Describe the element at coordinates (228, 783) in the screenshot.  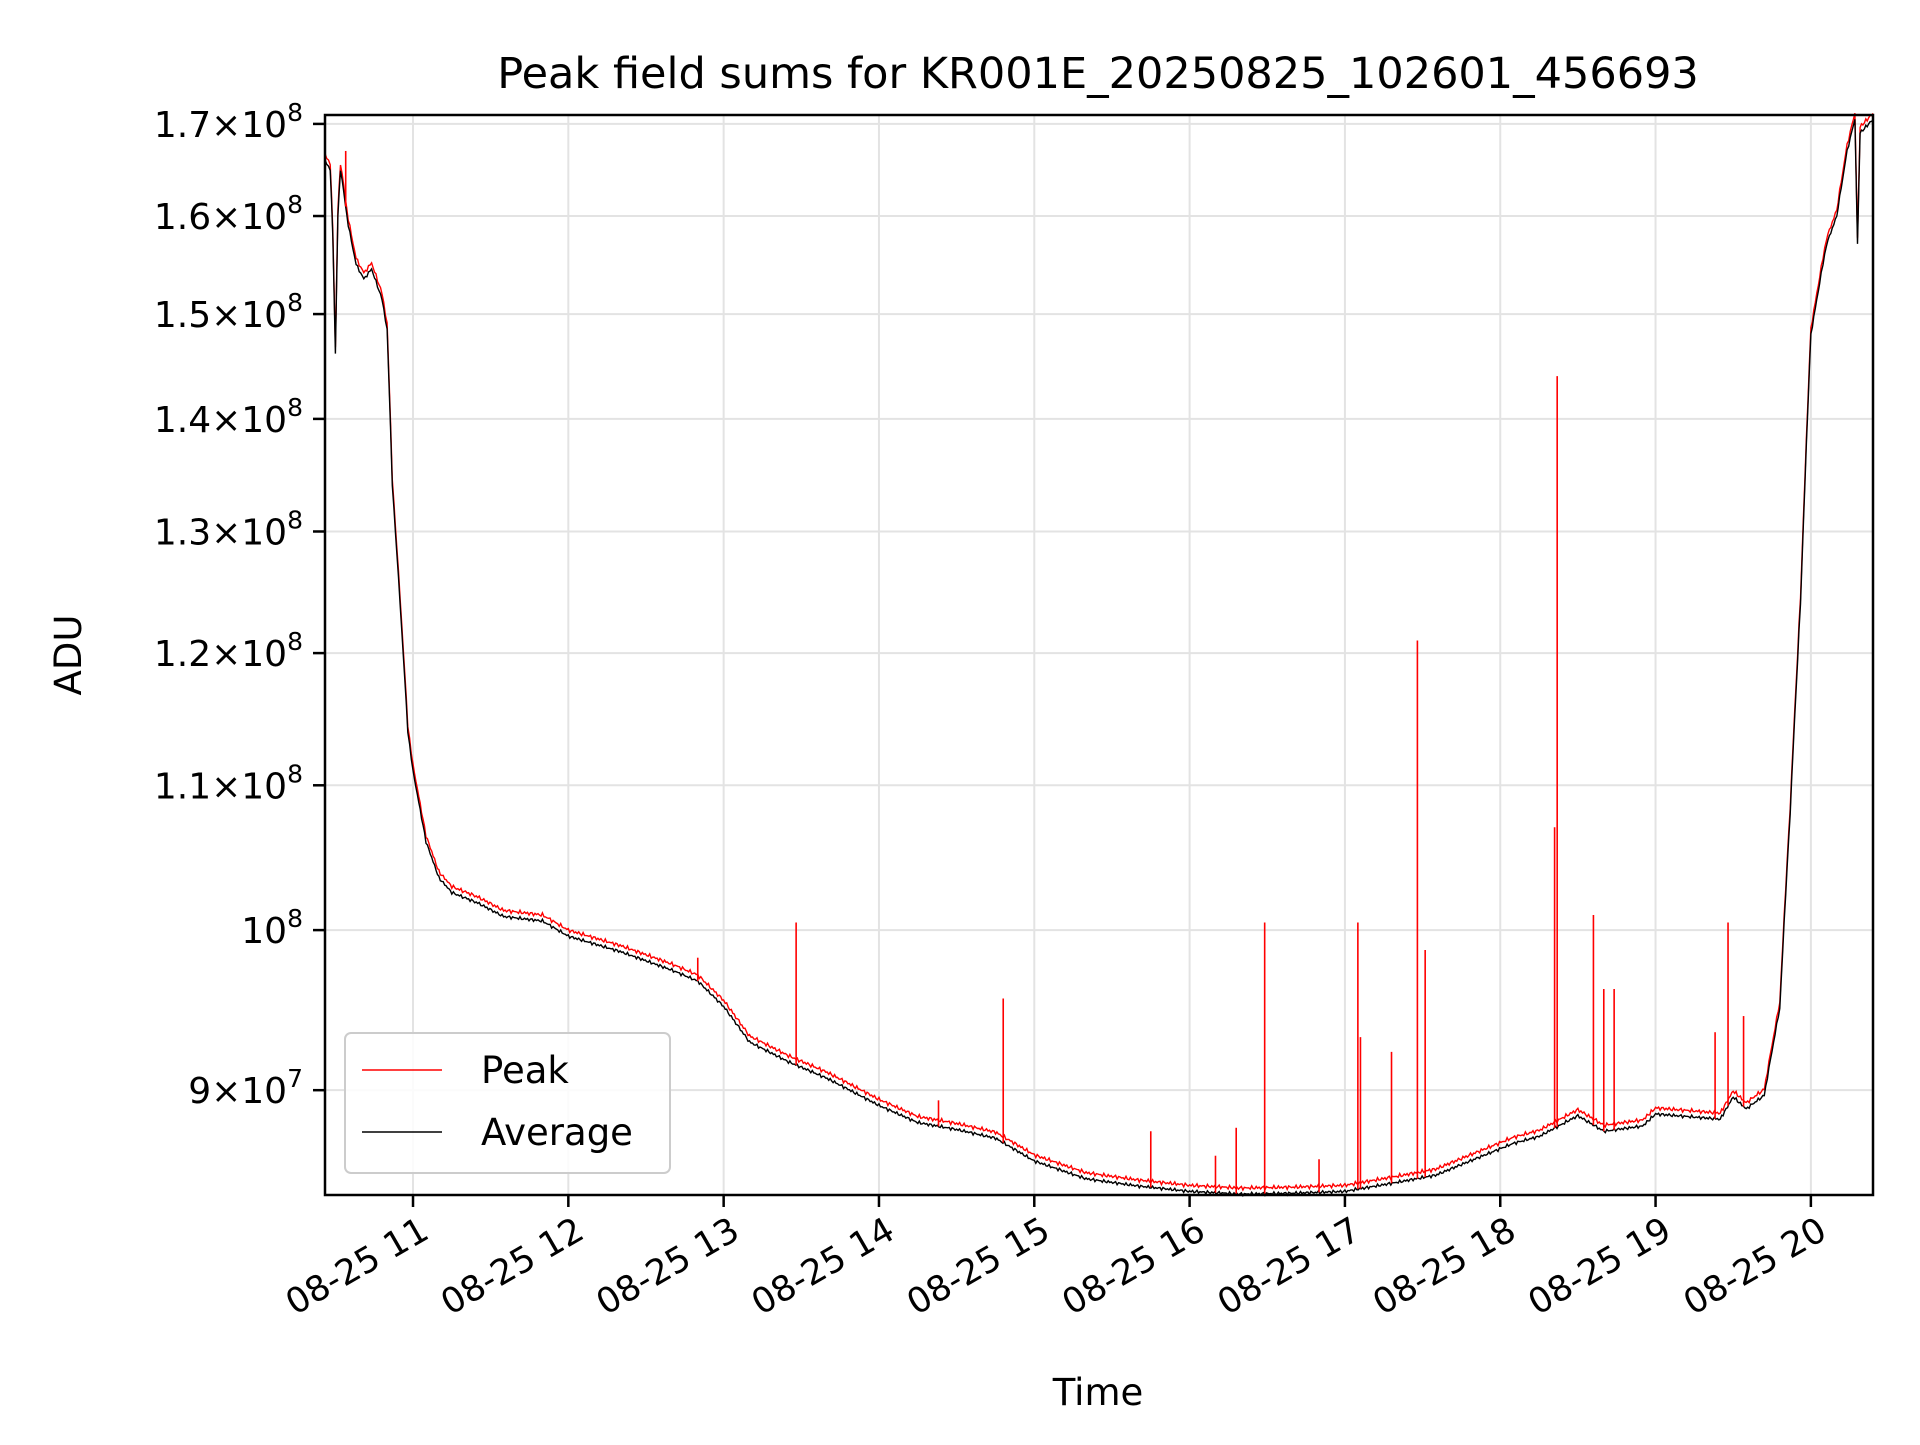
I see `y-tick-label: 1.1×108` at that location.